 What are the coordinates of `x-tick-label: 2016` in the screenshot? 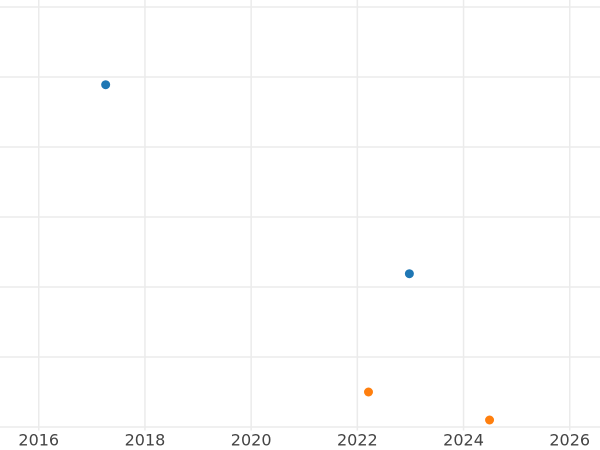 It's located at (38, 440).